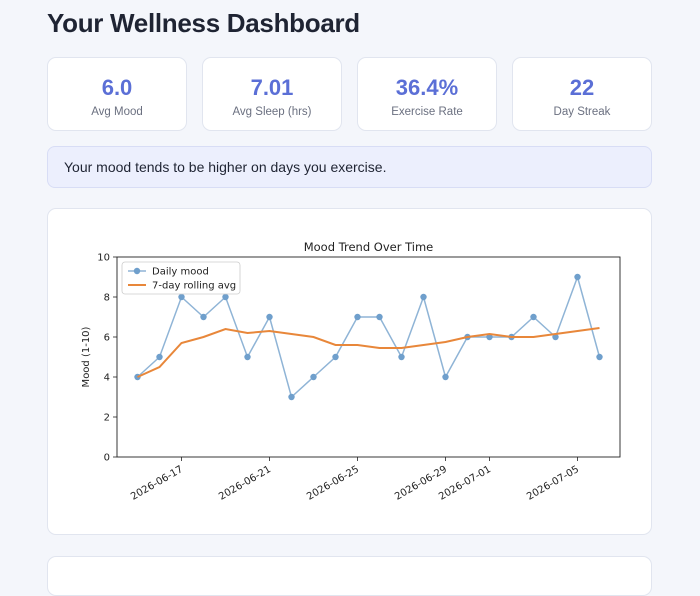 The width and height of the screenshot is (700, 596). What do you see at coordinates (117, 87) in the screenshot?
I see `stat-value: 6.0` at bounding box center [117, 87].